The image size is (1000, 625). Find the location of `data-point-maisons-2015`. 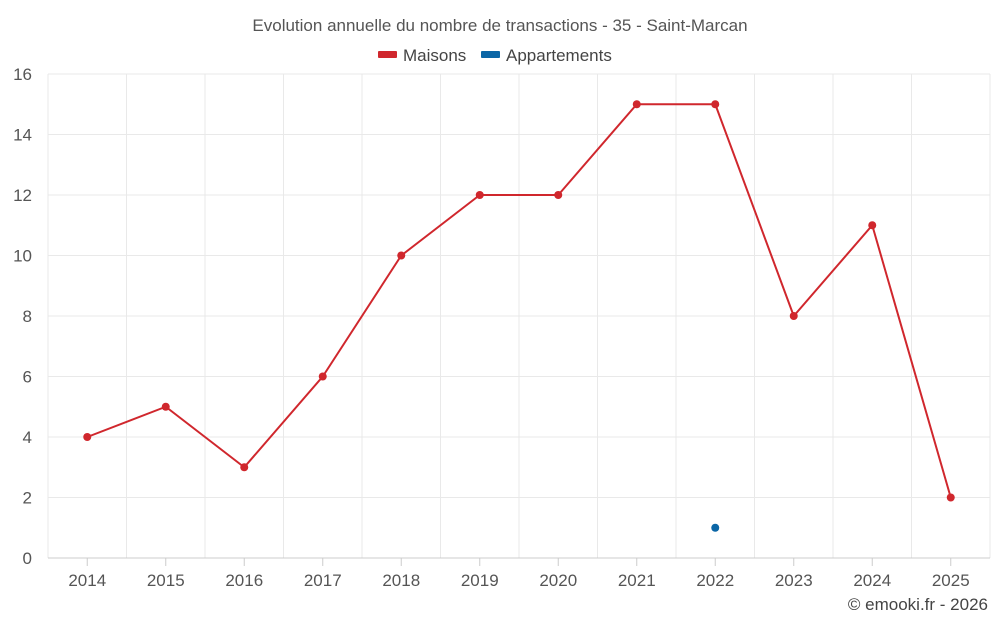

data-point-maisons-2015 is located at coordinates (165, 406).